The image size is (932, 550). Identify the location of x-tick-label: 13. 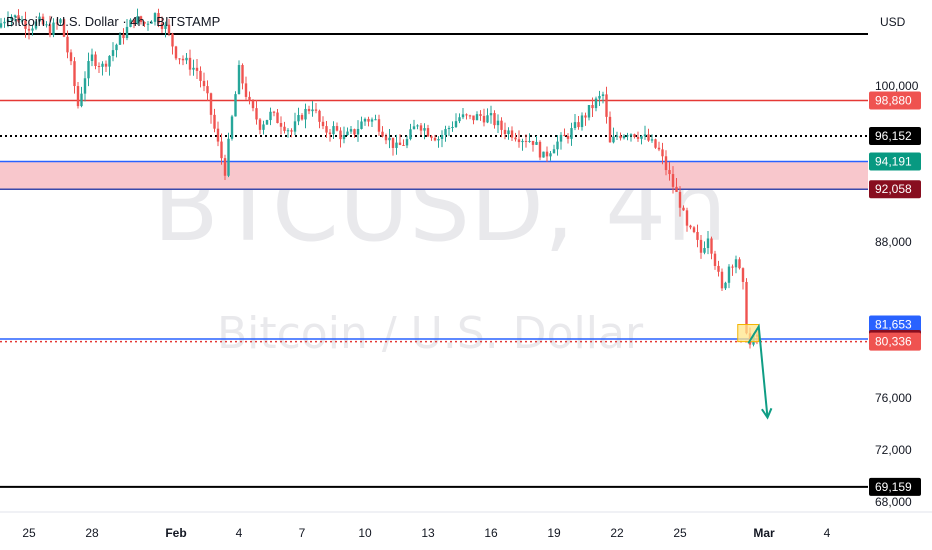
(428, 533).